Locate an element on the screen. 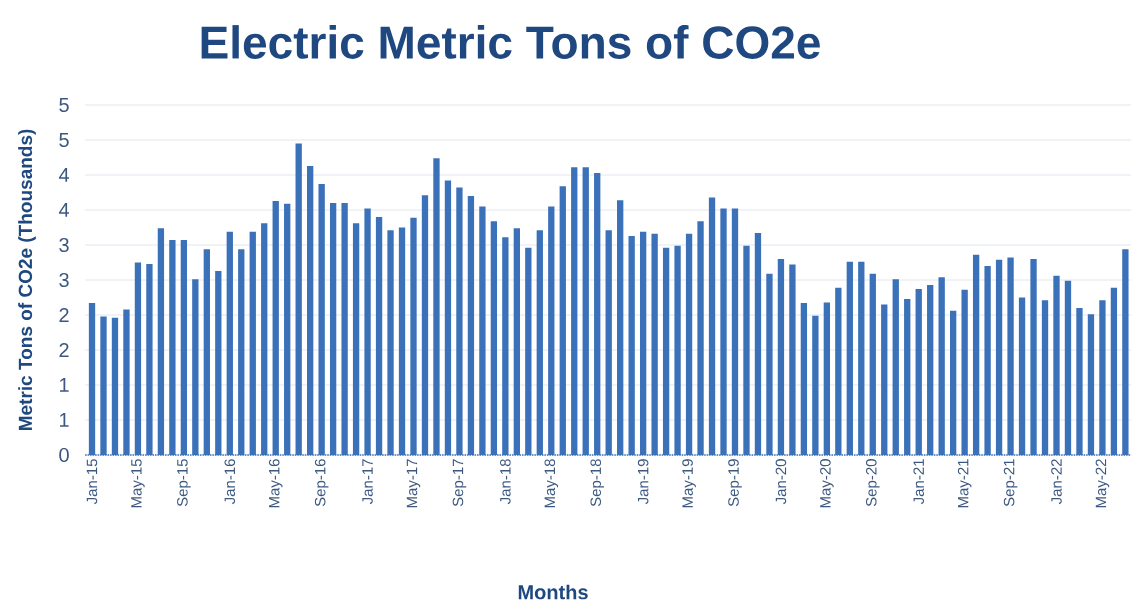  x-tick-label: May-19 is located at coordinates (689, 483).